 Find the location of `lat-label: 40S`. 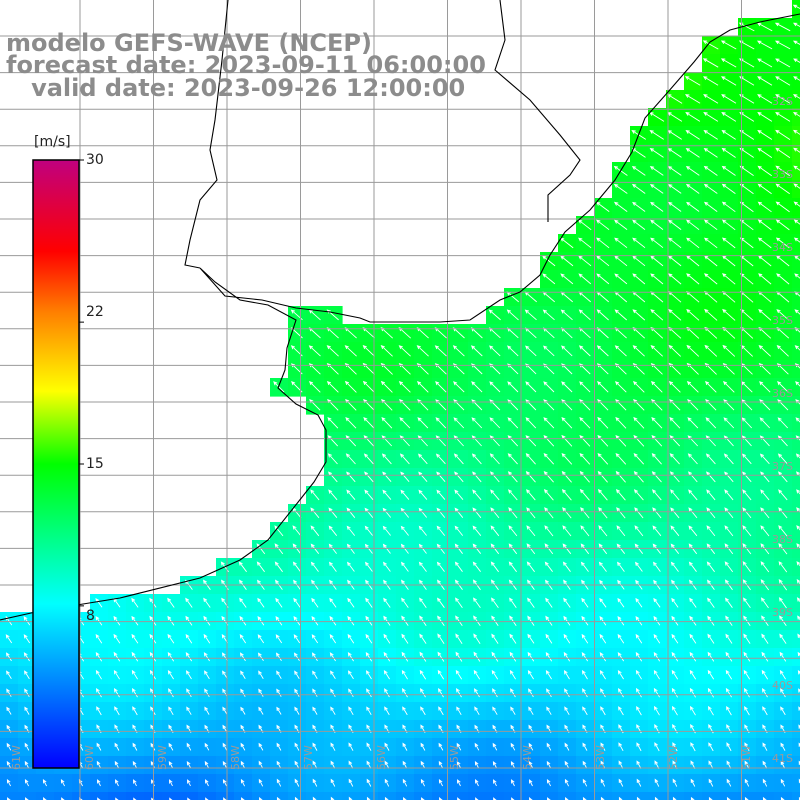

lat-label: 40S is located at coordinates (782, 685).